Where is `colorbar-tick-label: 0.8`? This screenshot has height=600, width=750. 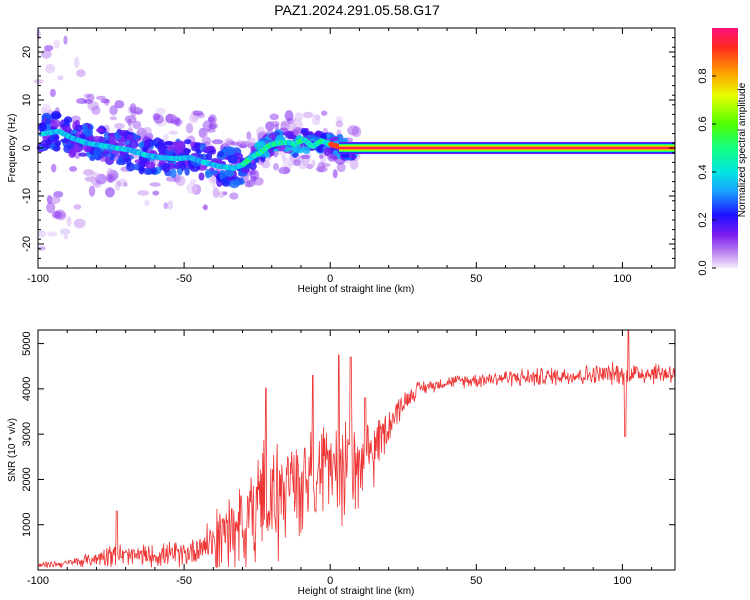 colorbar-tick-label: 0.8 is located at coordinates (703, 75).